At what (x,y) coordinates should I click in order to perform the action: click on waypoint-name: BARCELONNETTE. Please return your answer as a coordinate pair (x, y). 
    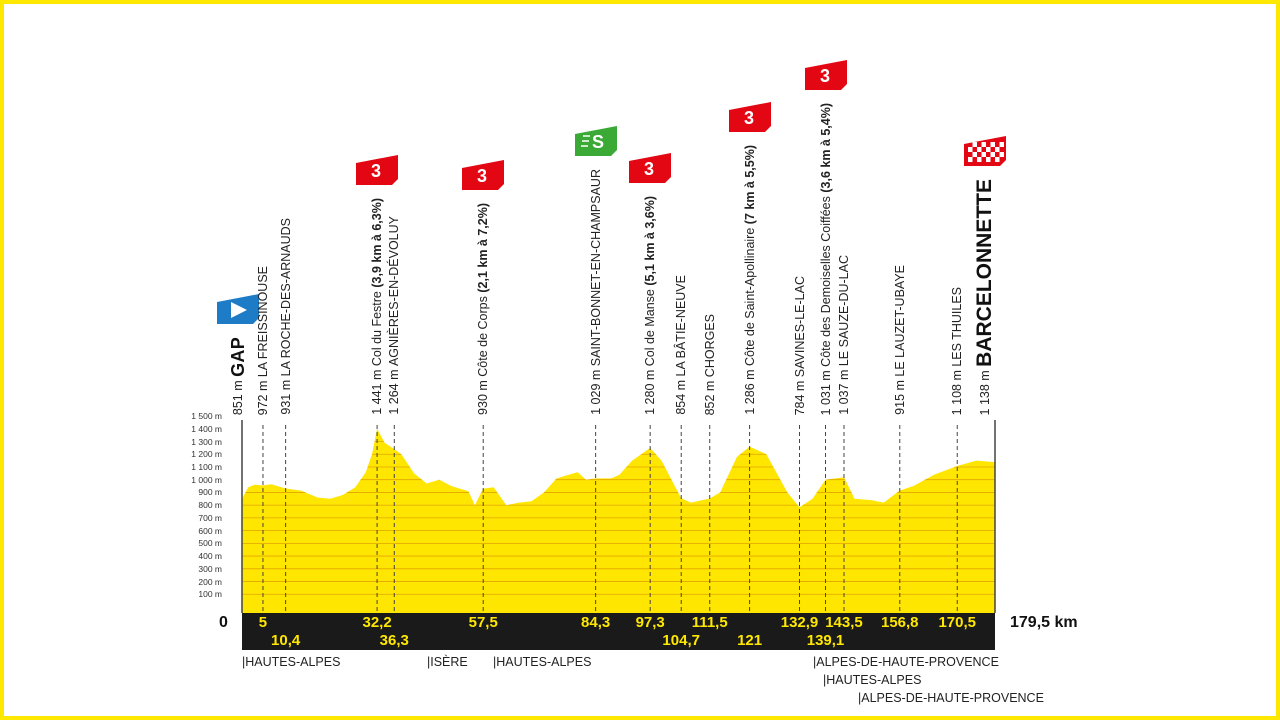
    Looking at the image, I should click on (984, 272).